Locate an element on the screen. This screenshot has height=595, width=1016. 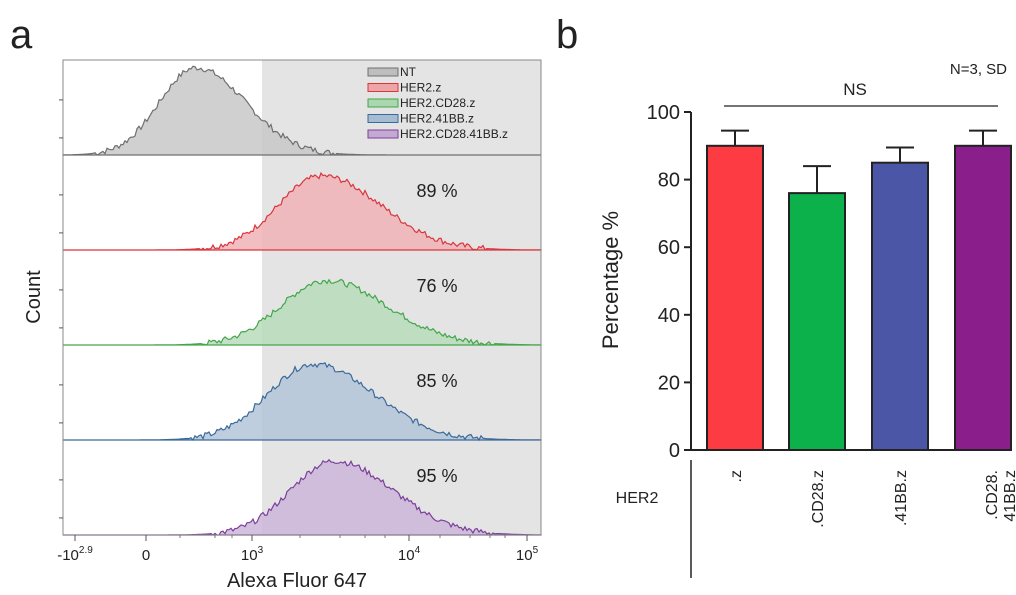
category-label: .CD28.z is located at coordinates (818, 499).